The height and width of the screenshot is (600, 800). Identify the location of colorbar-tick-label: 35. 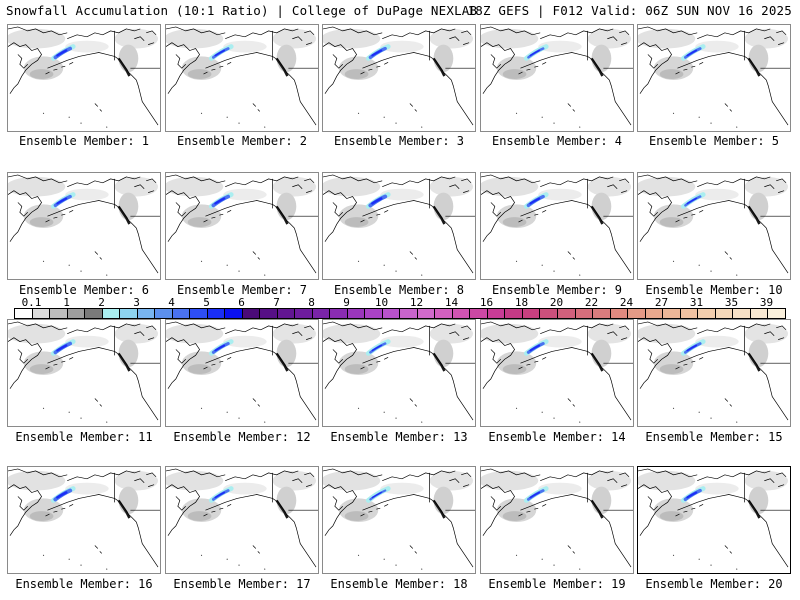
(731, 302).